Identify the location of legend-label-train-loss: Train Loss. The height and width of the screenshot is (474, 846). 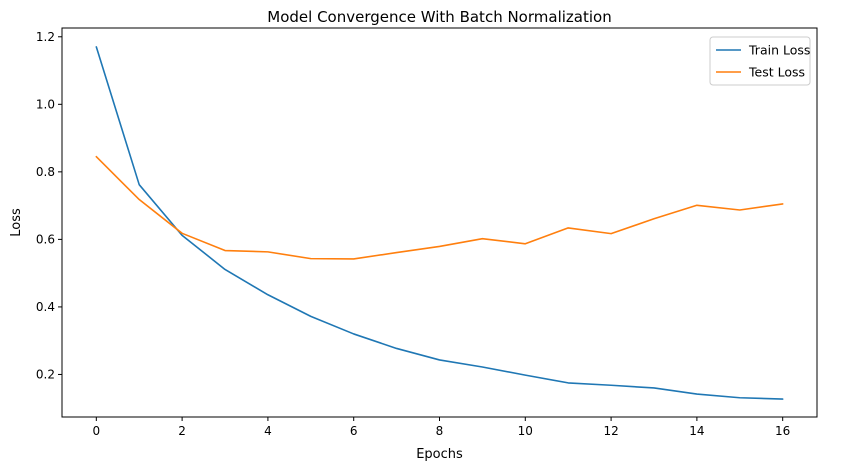
(779, 50).